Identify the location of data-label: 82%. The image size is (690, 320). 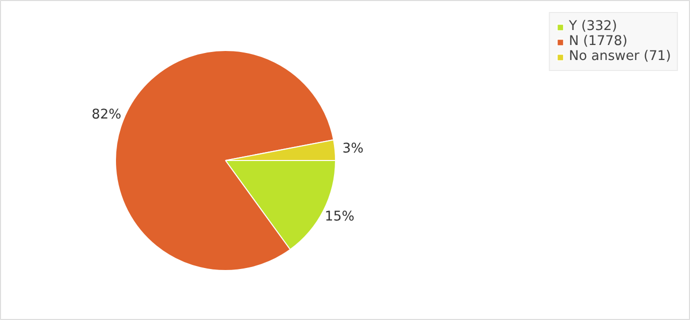
(107, 114).